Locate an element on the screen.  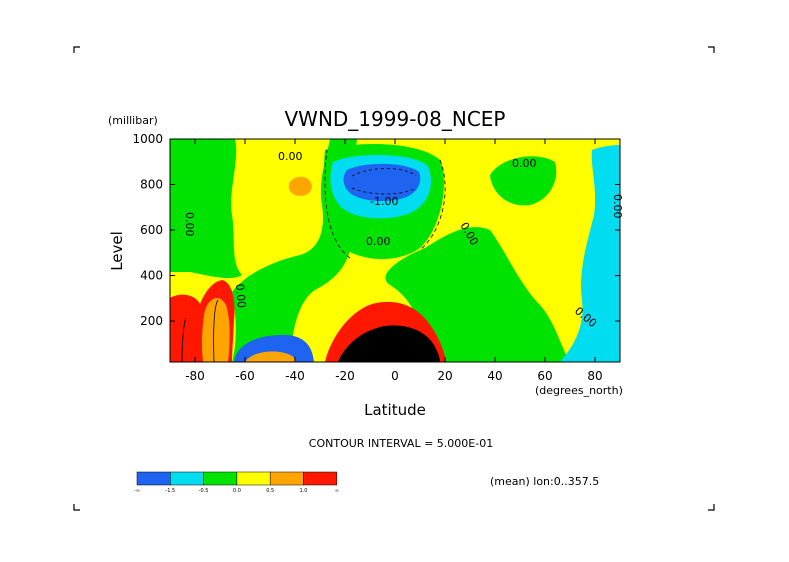
y-units-label: (millibar) is located at coordinates (133, 120).